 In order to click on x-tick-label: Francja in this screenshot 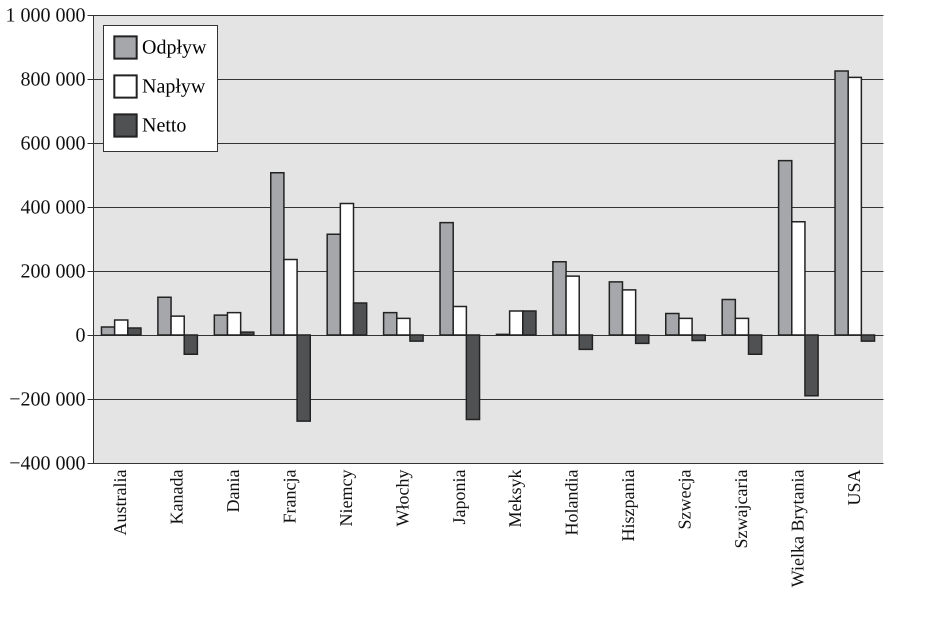, I will do `click(290, 497)`.